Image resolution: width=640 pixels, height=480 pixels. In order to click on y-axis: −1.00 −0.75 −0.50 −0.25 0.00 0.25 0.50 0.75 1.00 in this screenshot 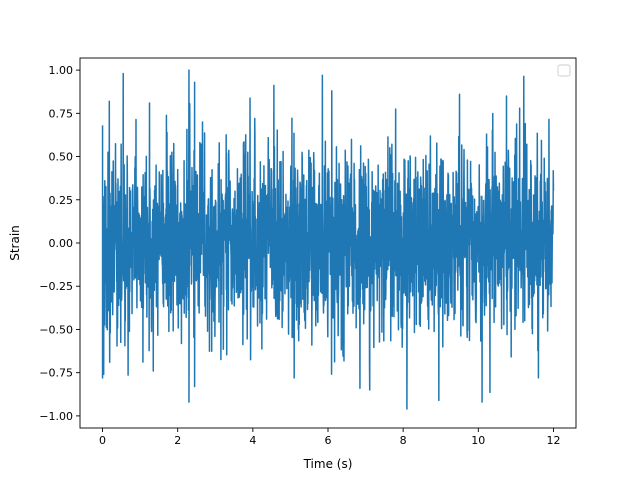, I will do `click(59, 243)`.